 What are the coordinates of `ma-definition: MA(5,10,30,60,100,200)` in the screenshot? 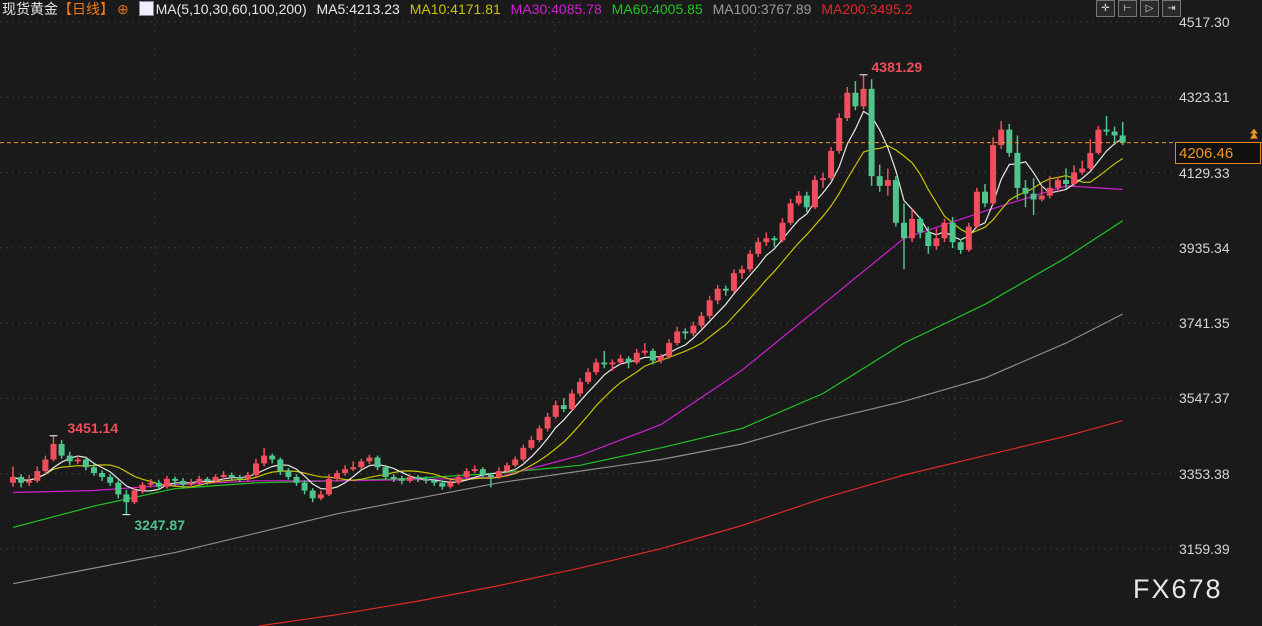 It's located at (231, 9).